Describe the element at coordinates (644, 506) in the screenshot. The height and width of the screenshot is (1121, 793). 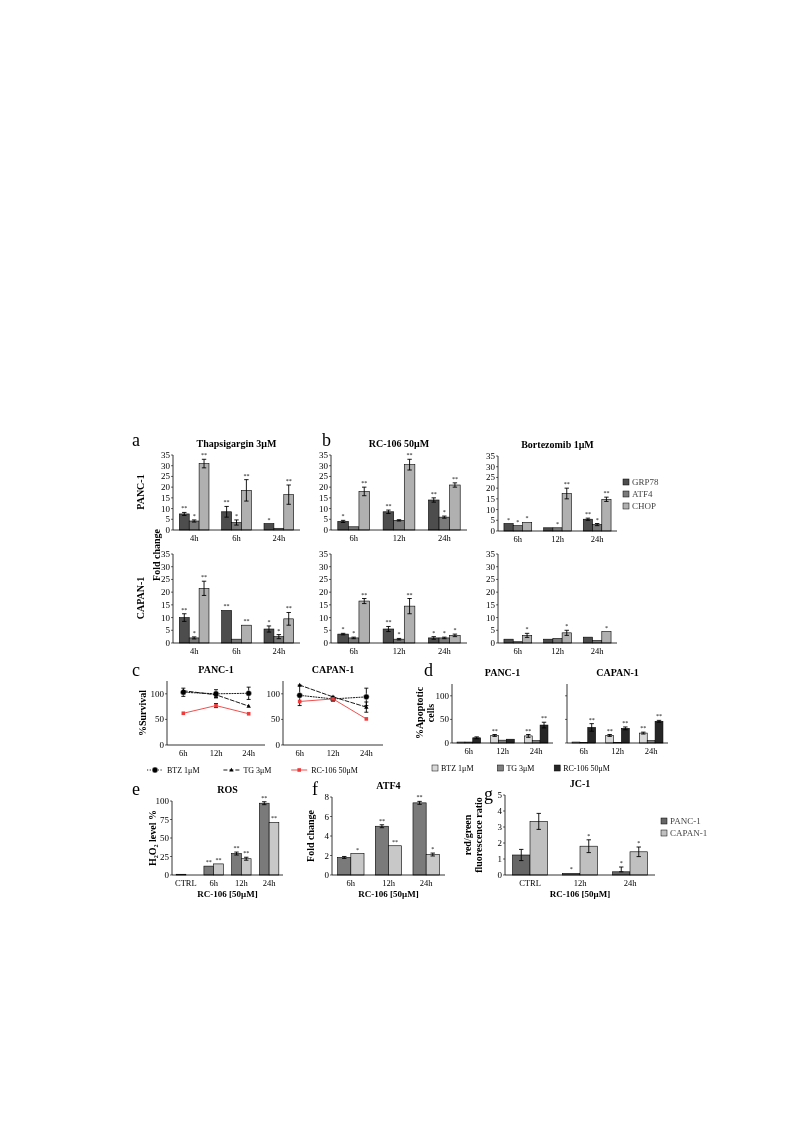
I see `legend-label: CHOP` at that location.